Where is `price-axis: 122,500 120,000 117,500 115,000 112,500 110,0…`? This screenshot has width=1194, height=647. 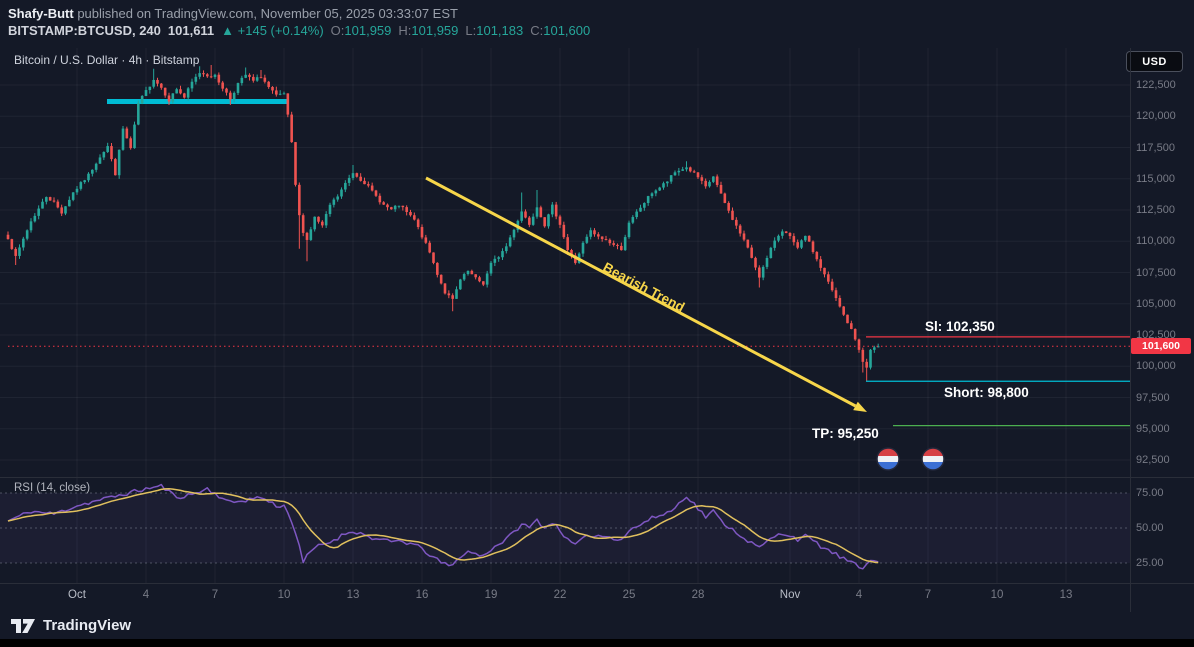
price-axis: 122,500 120,000 117,500 115,000 112,500 110,0… is located at coordinates (1162, 306).